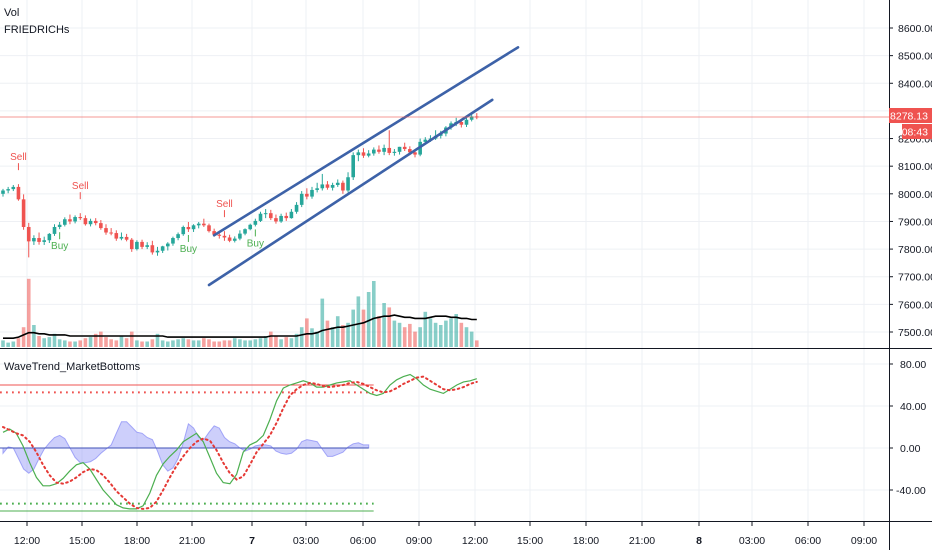 The image size is (932, 555). Describe the element at coordinates (915, 133) in the screenshot. I see `bar-countdown: 08:43` at that location.